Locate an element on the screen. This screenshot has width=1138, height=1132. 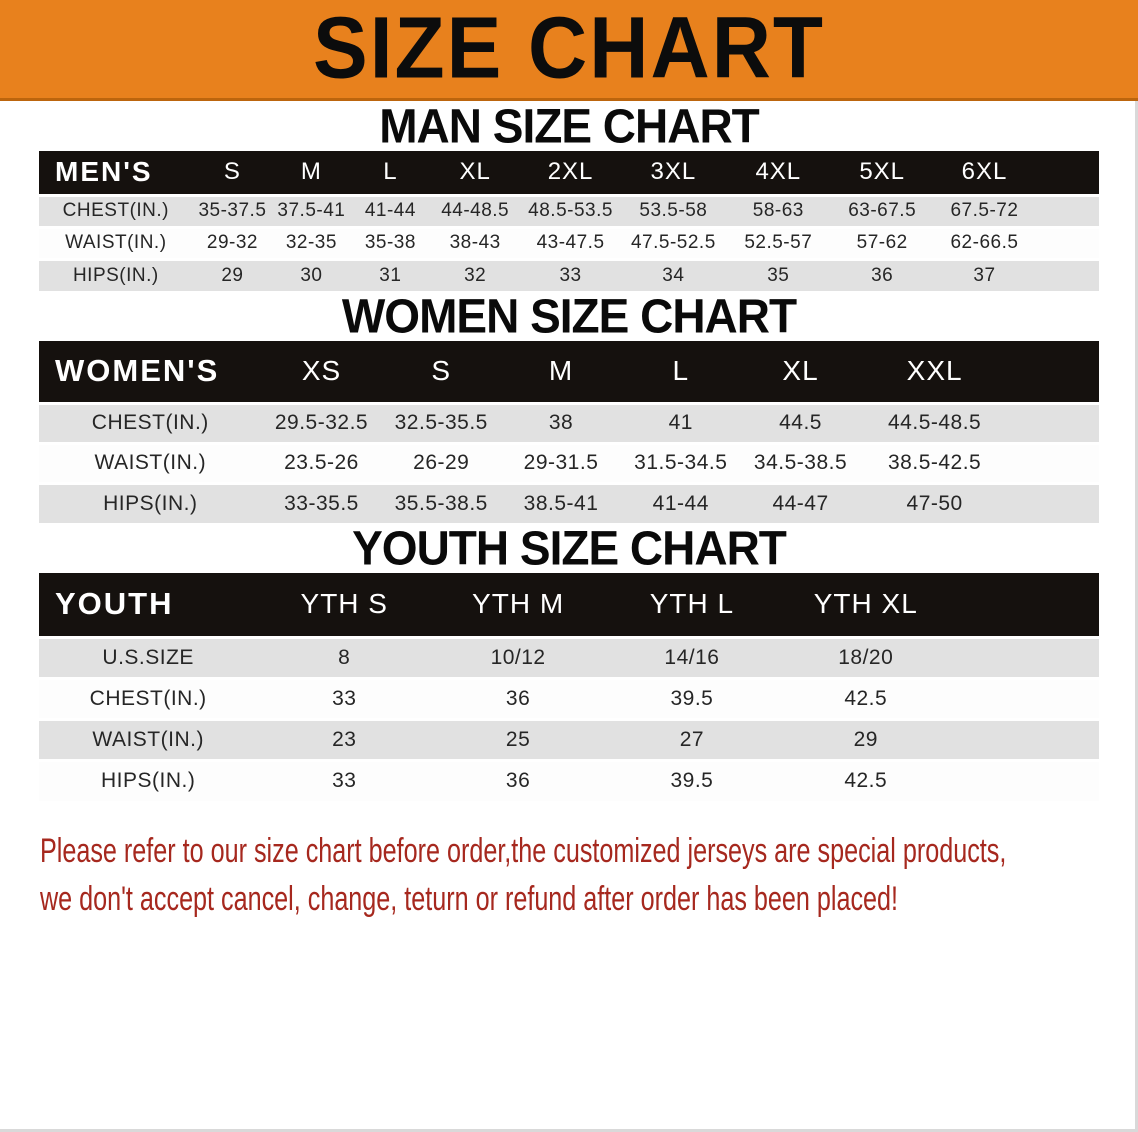
table-row: HIPS(IN.) 33 36 39.5 42.5 is located at coordinates (569, 780).